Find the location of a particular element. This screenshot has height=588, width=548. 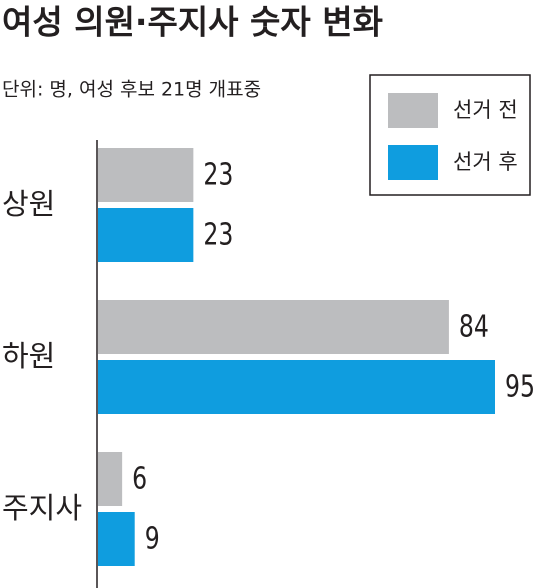

category-label: 상원 is located at coordinates (28, 204).